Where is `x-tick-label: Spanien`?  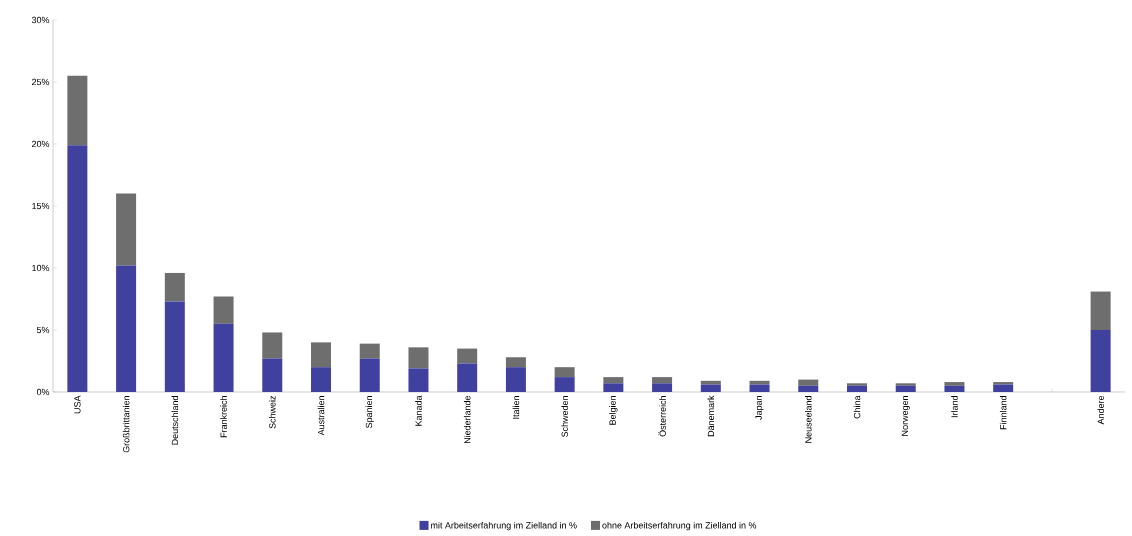 x-tick-label: Spanien is located at coordinates (369, 412).